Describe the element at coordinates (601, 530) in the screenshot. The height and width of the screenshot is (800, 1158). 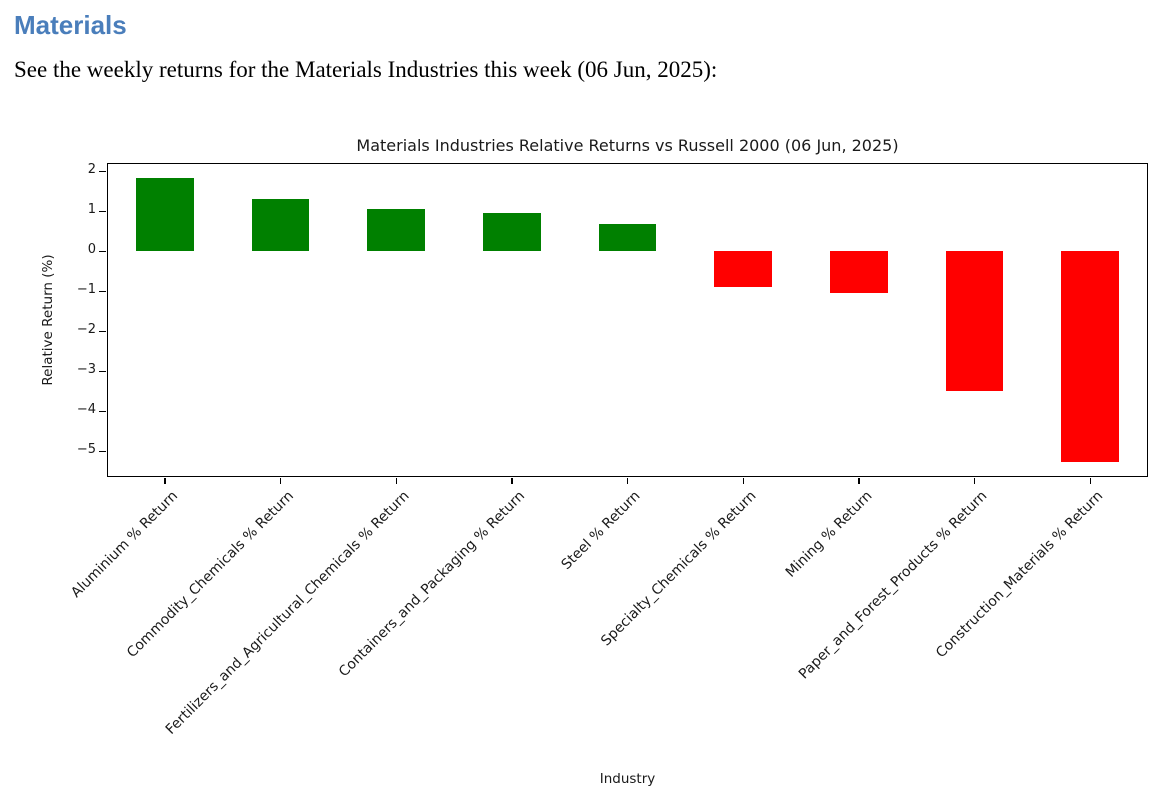
I see `x-tick-label: Steel % Return` at that location.